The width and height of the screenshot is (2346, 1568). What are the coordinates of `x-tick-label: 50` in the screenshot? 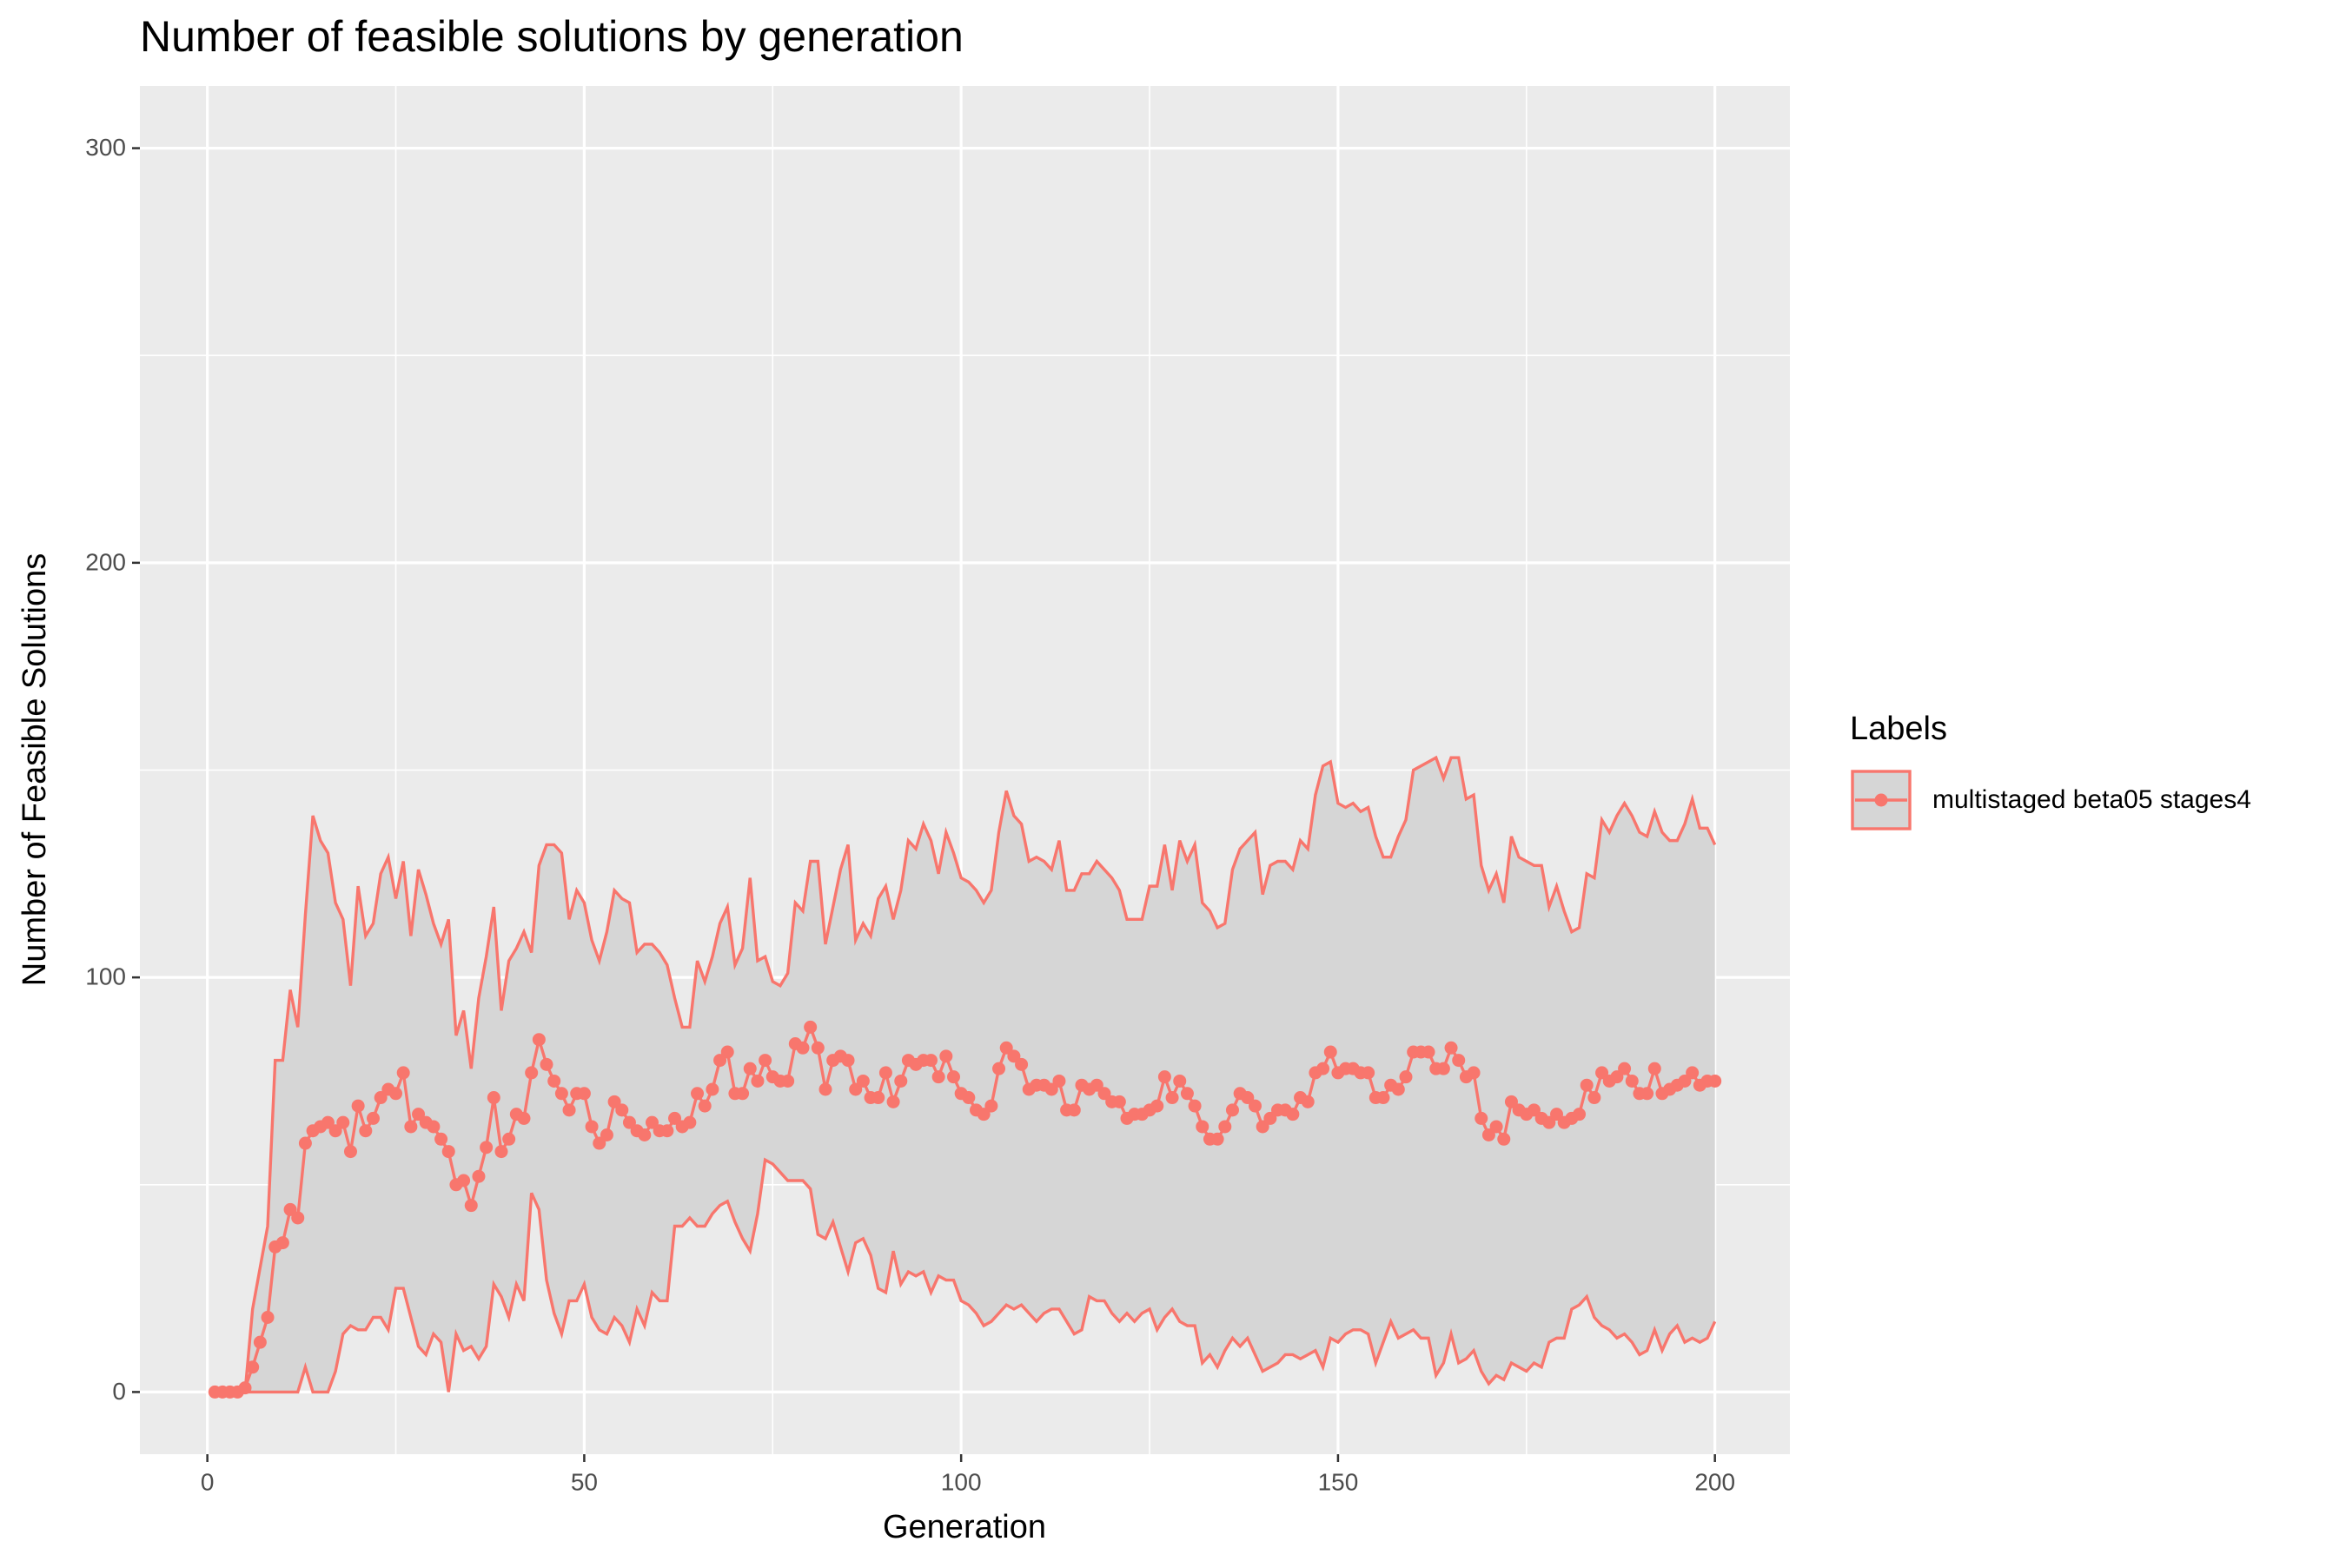 It's located at (585, 1481).